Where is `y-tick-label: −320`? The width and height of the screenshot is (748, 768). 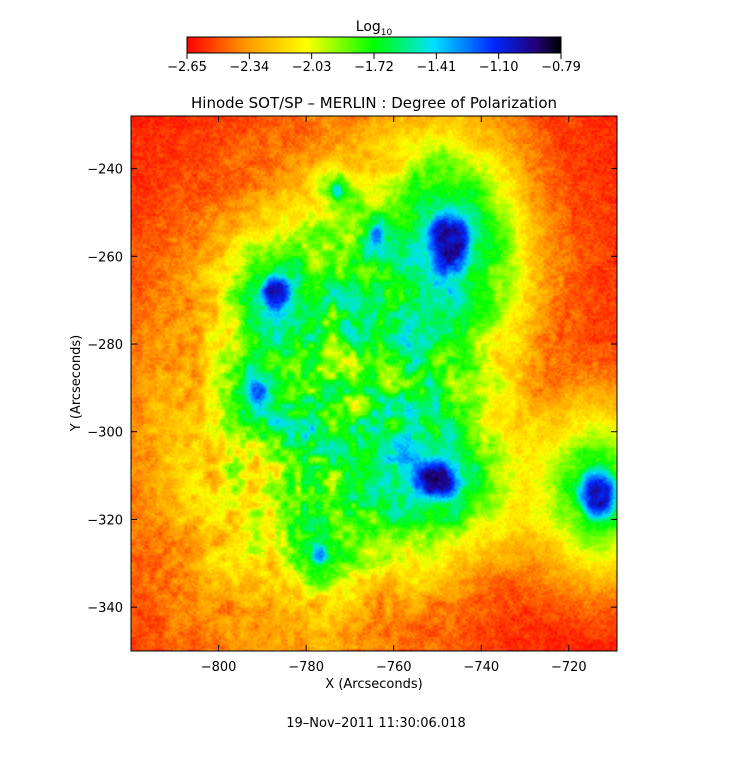 y-tick-label: −320 is located at coordinates (105, 520).